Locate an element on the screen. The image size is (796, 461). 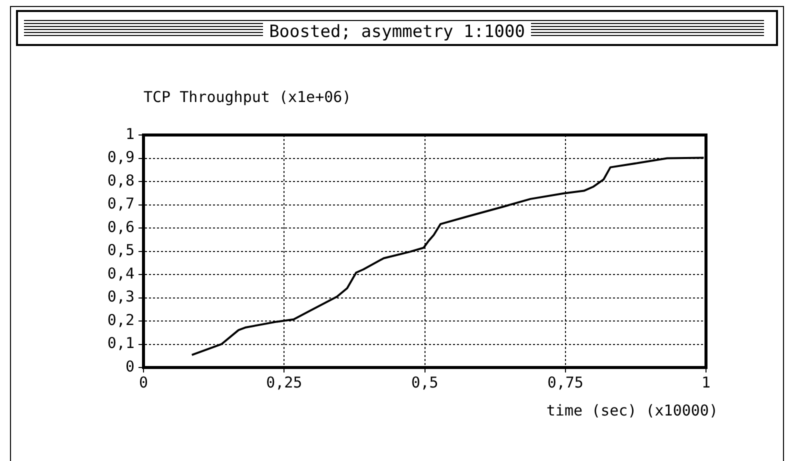
y-tick-label: 0,4 is located at coordinates (120, 273).